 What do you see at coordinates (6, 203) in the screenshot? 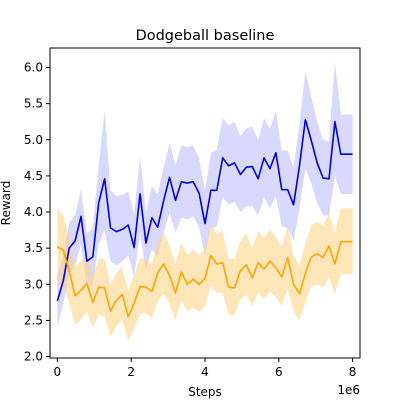
I see `y-axis-label: Reward` at bounding box center [6, 203].